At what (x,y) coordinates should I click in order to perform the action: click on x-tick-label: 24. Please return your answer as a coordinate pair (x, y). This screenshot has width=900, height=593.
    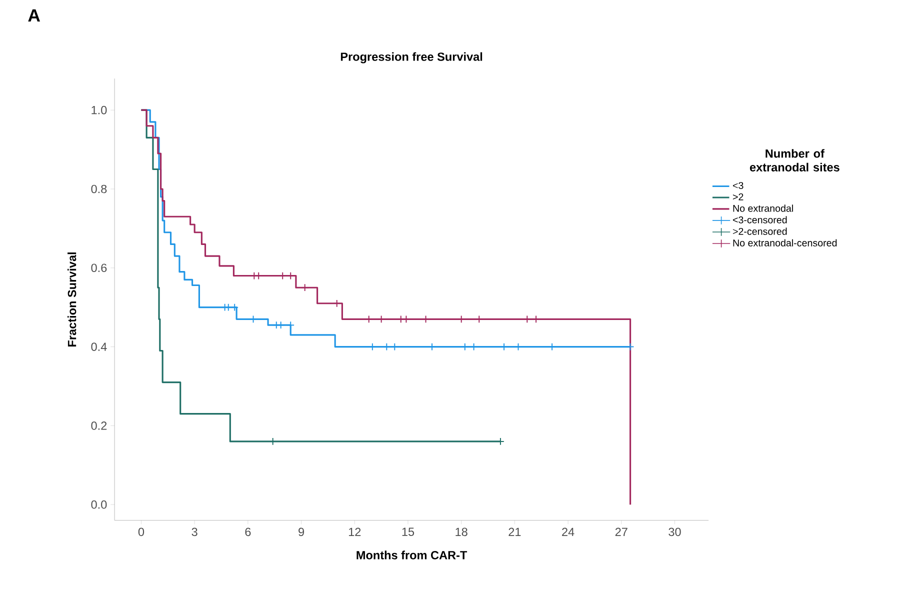
    Looking at the image, I should click on (568, 532).